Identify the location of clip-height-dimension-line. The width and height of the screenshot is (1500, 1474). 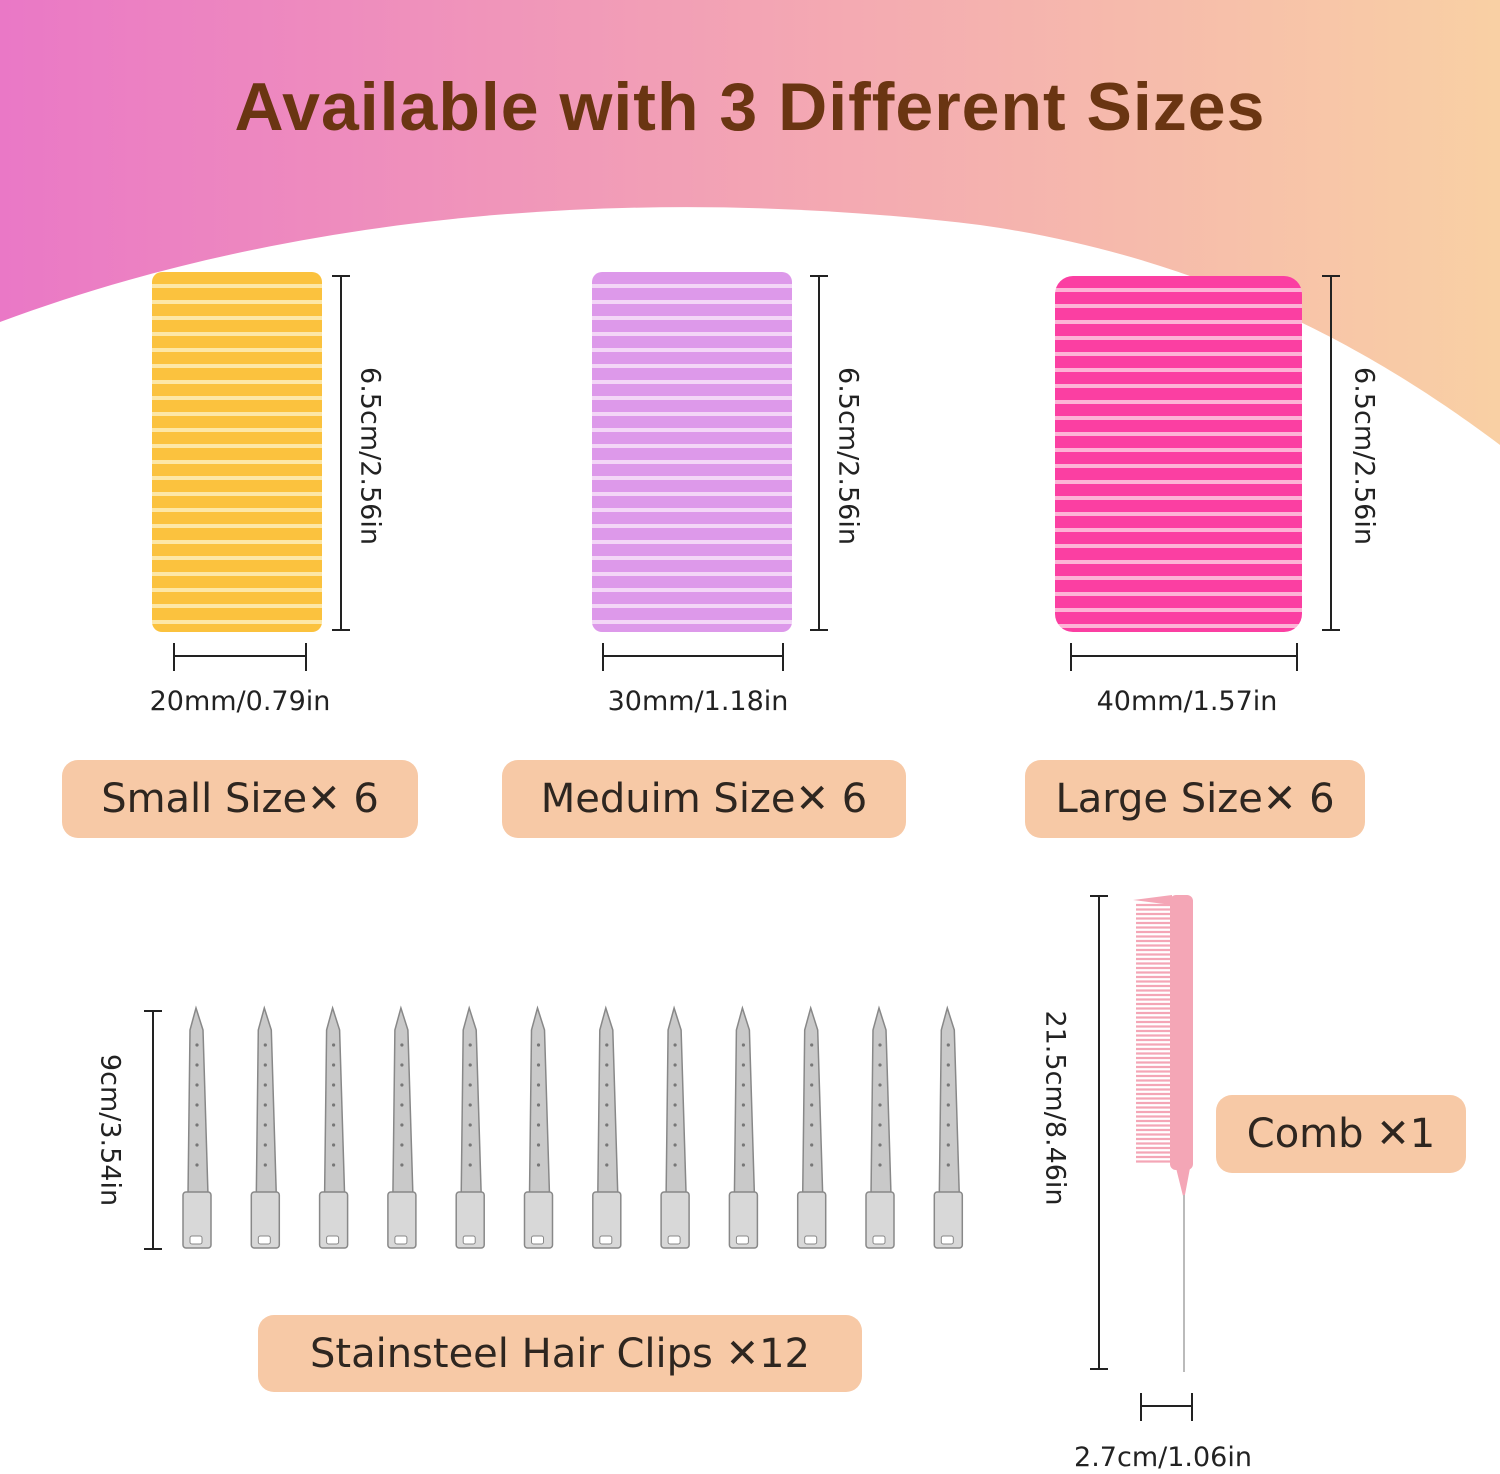
(153, 1130).